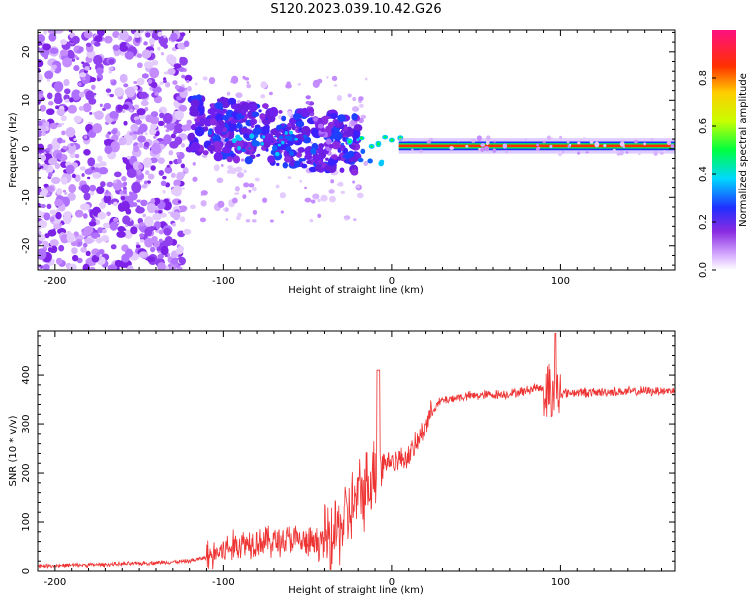 The width and height of the screenshot is (750, 600). What do you see at coordinates (223, 281) in the screenshot?
I see `spectrogram-x-tick-label: -100` at bounding box center [223, 281].